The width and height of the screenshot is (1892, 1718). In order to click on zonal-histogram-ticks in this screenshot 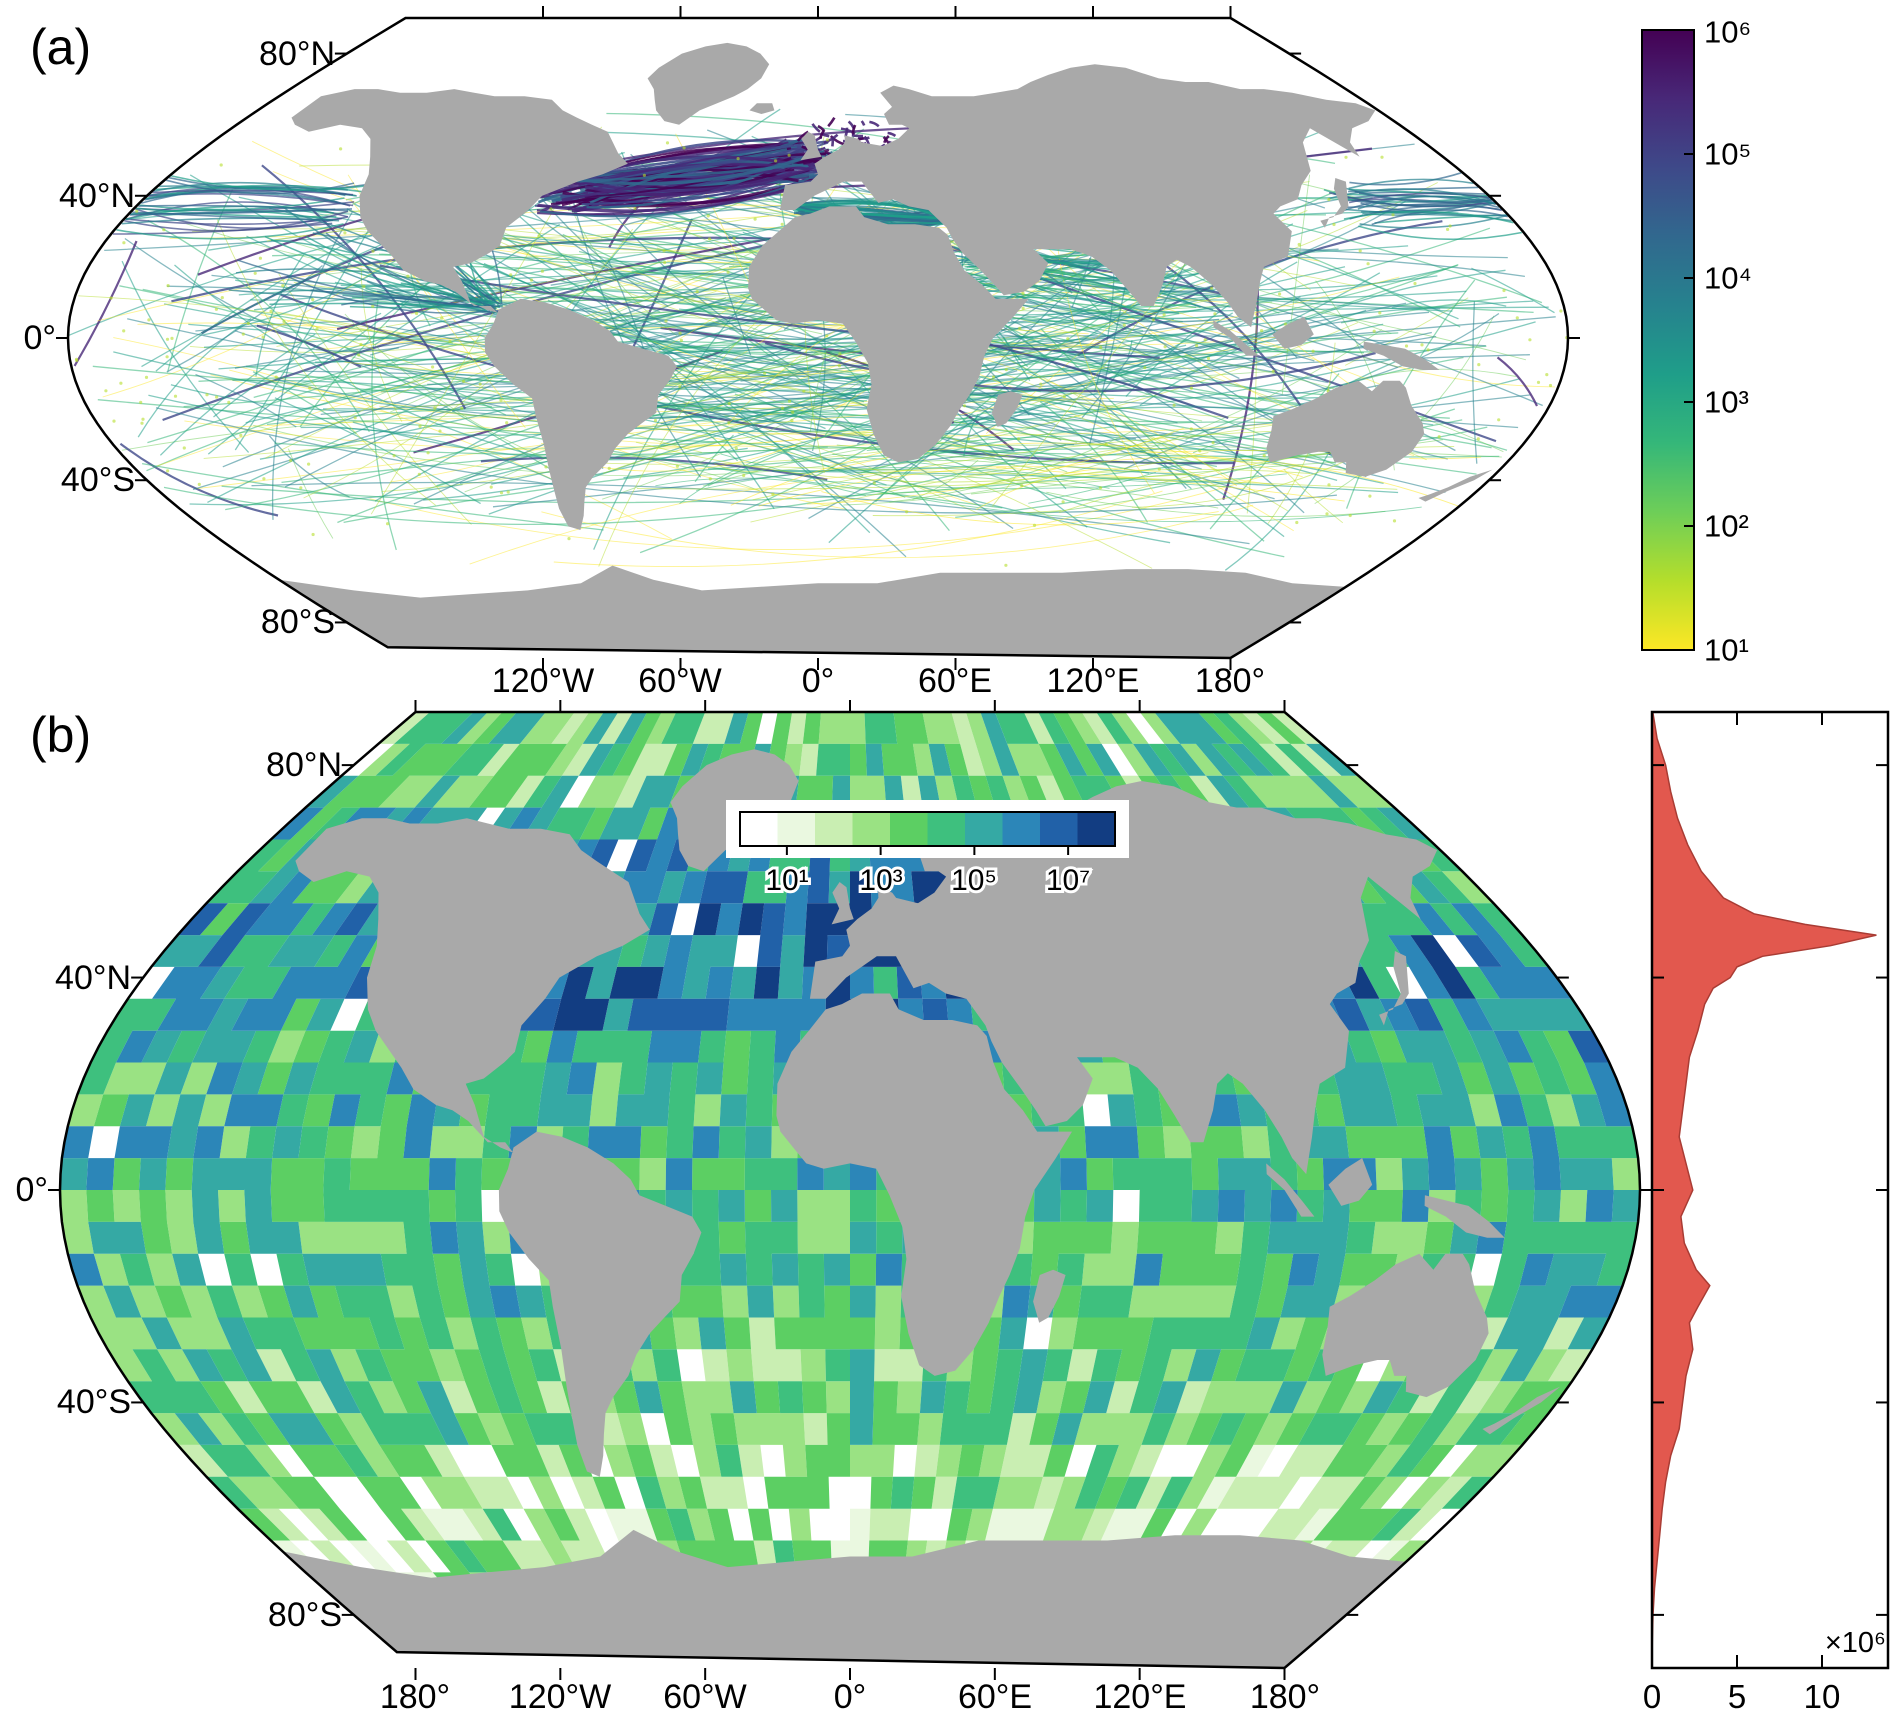, I will do `click(1769, 1190)`.